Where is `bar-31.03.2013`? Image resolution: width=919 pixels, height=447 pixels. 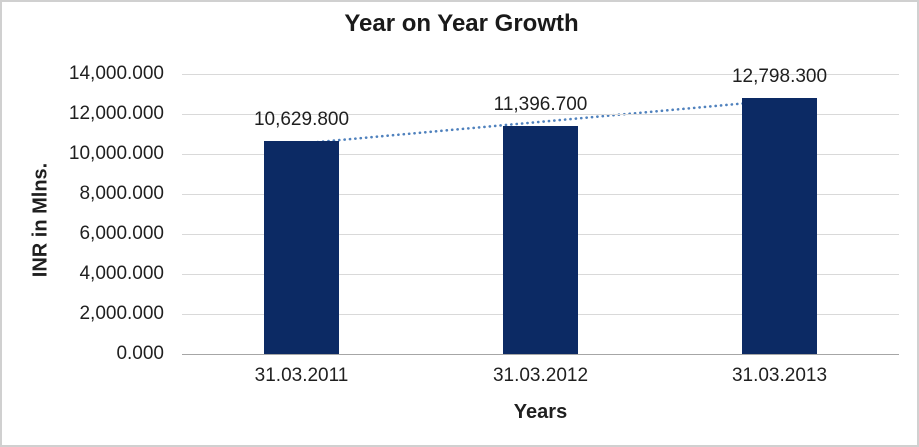
bar-31.03.2013 is located at coordinates (779, 226).